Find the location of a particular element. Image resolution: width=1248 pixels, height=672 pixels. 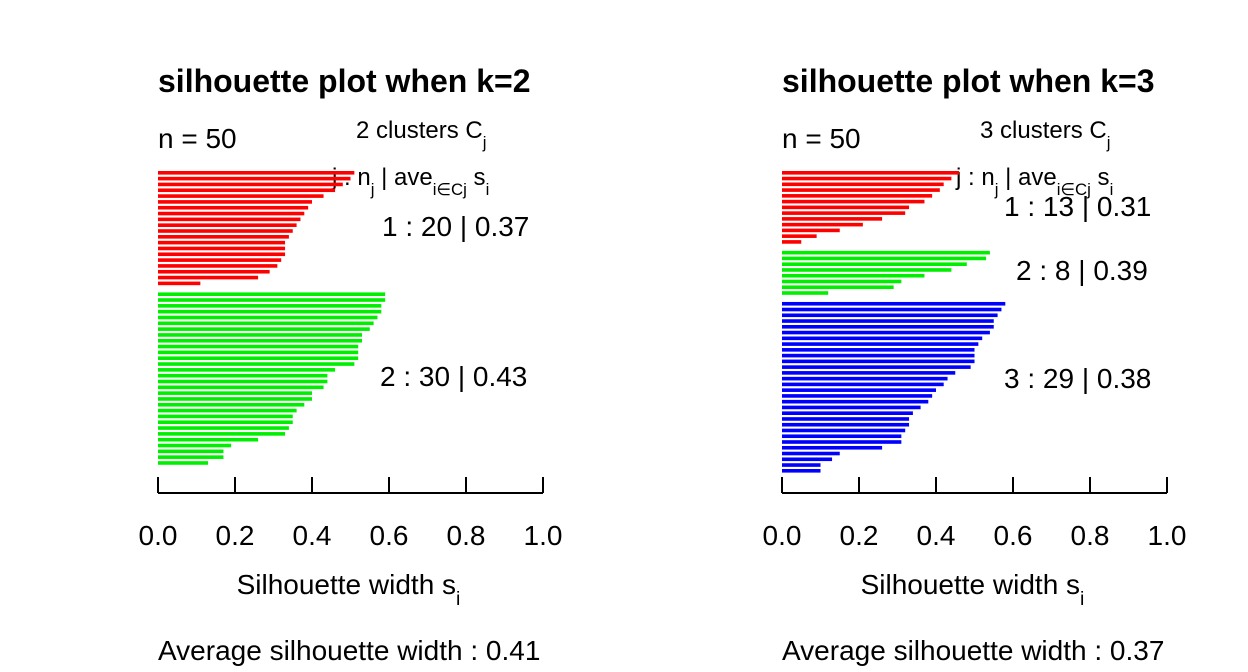

column-header-part: s is located at coordinates (1100, 177).